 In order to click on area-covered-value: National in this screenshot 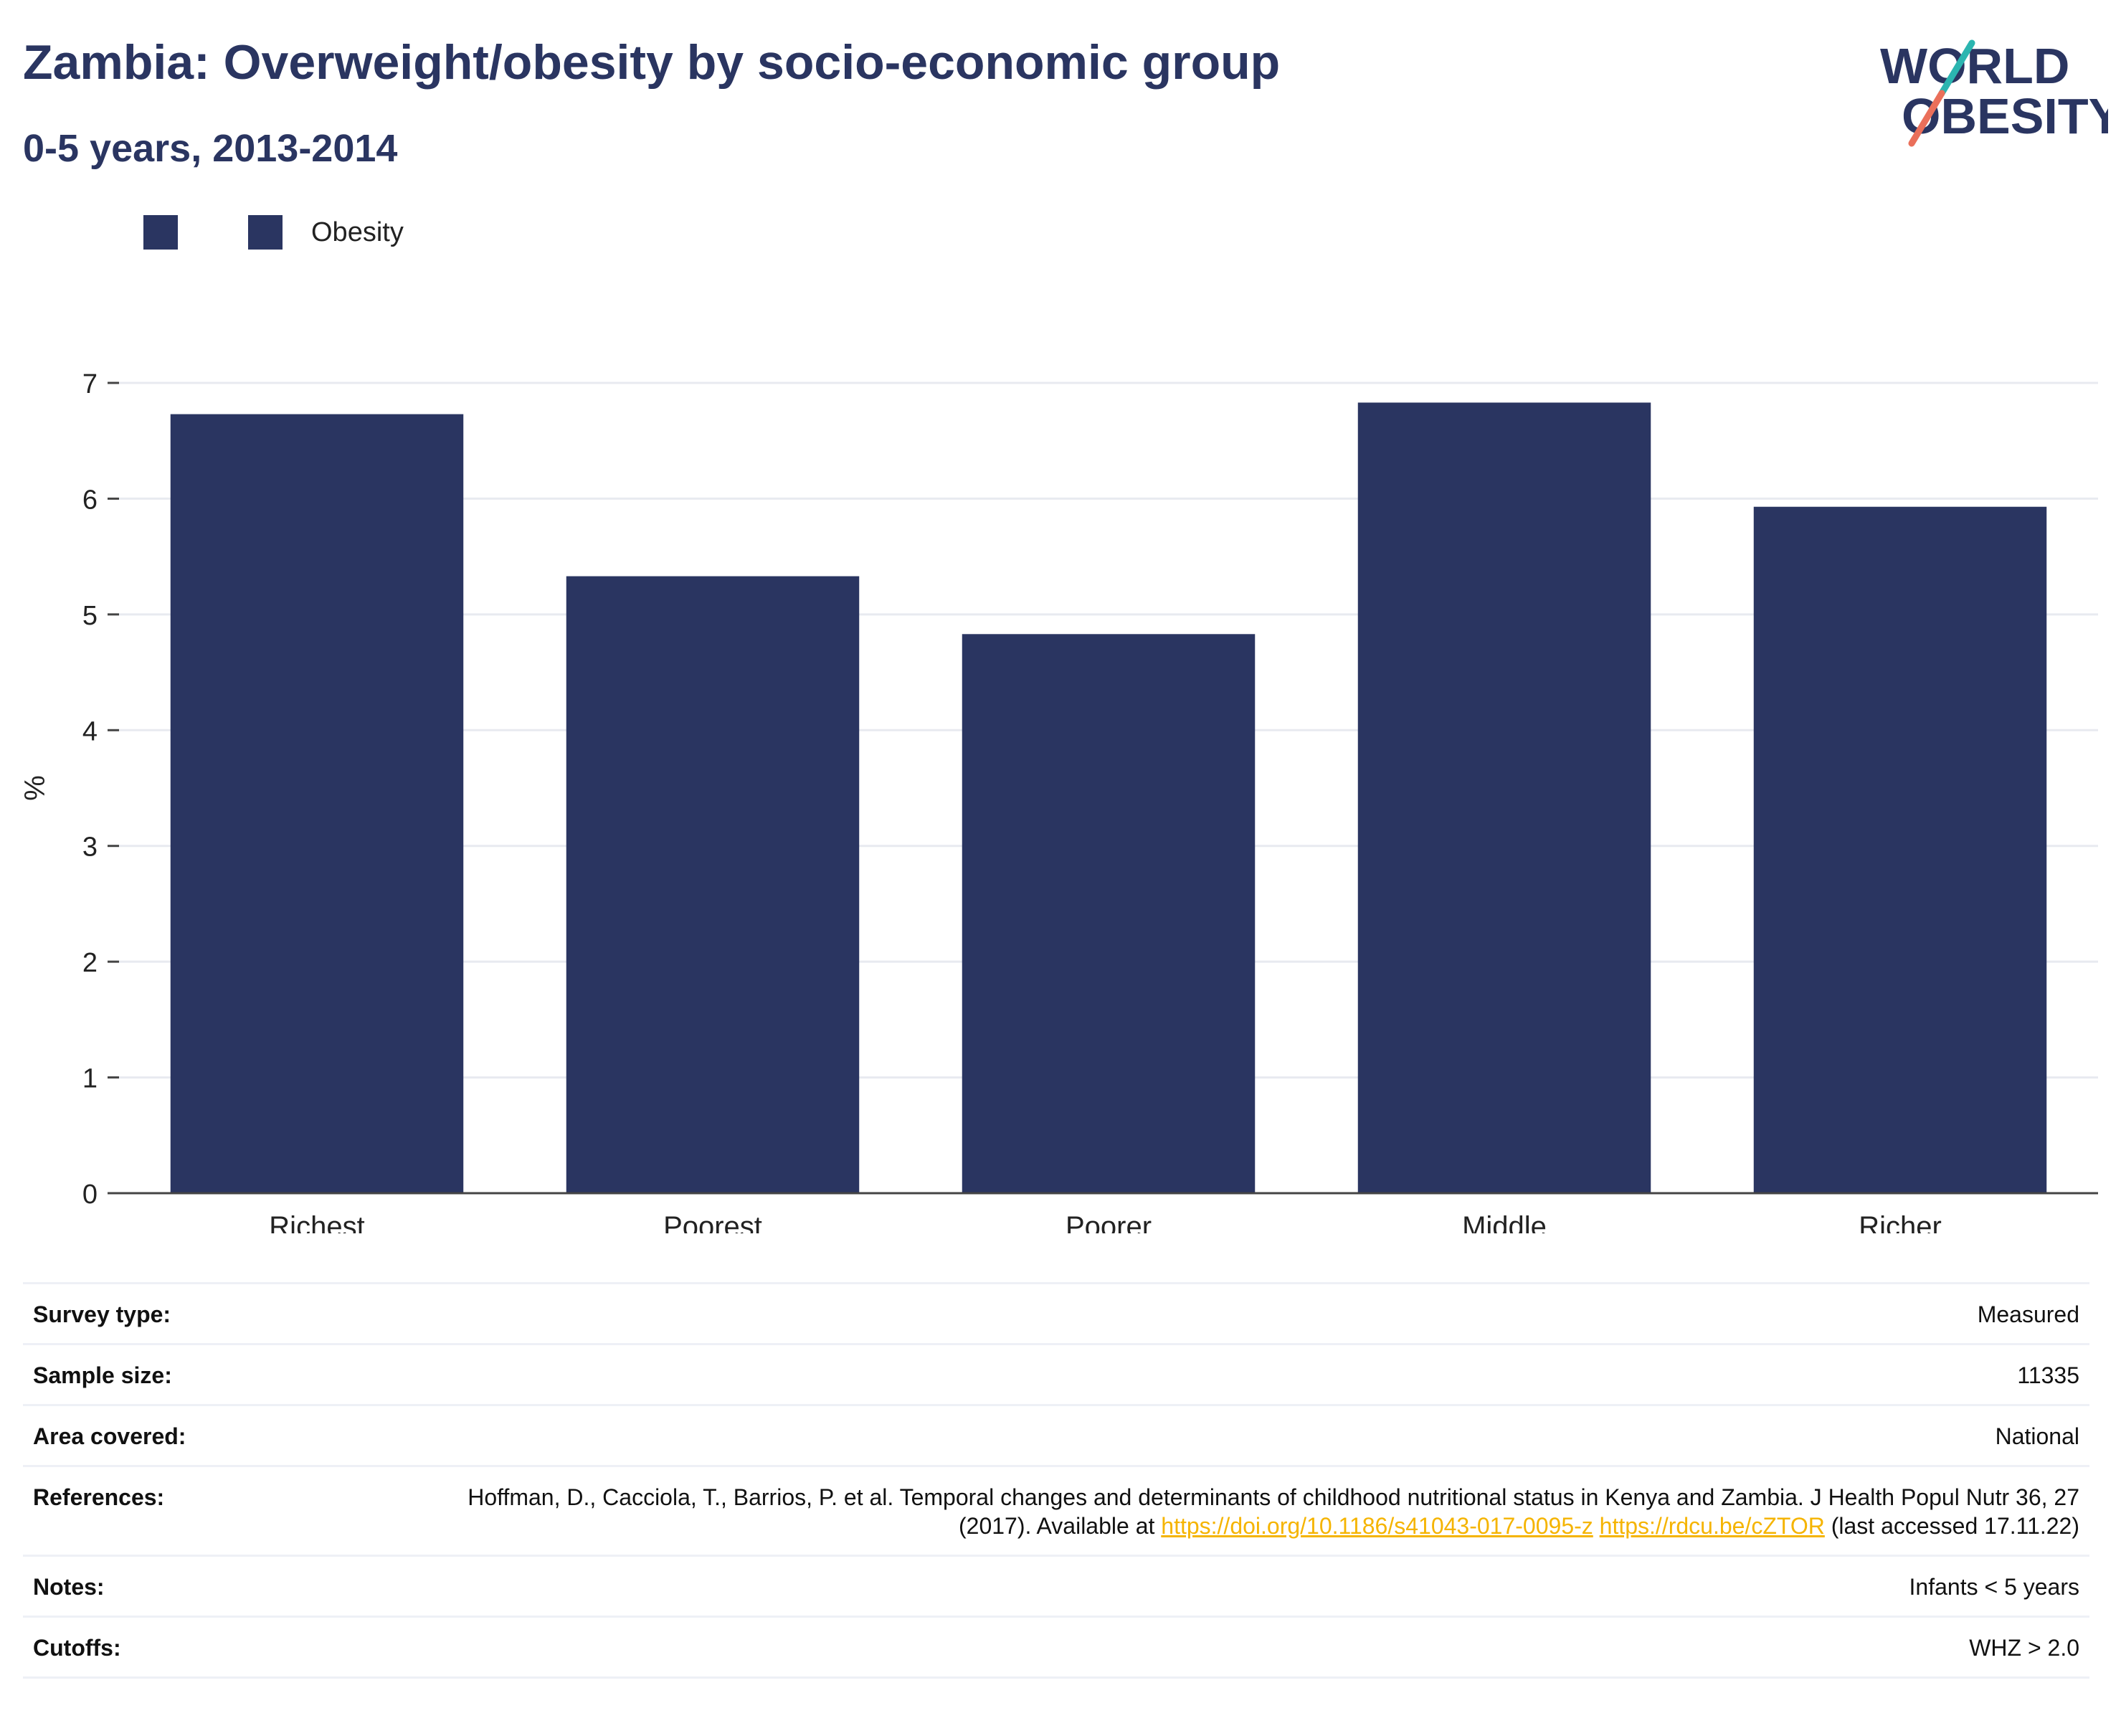, I will do `click(1245, 1435)`.